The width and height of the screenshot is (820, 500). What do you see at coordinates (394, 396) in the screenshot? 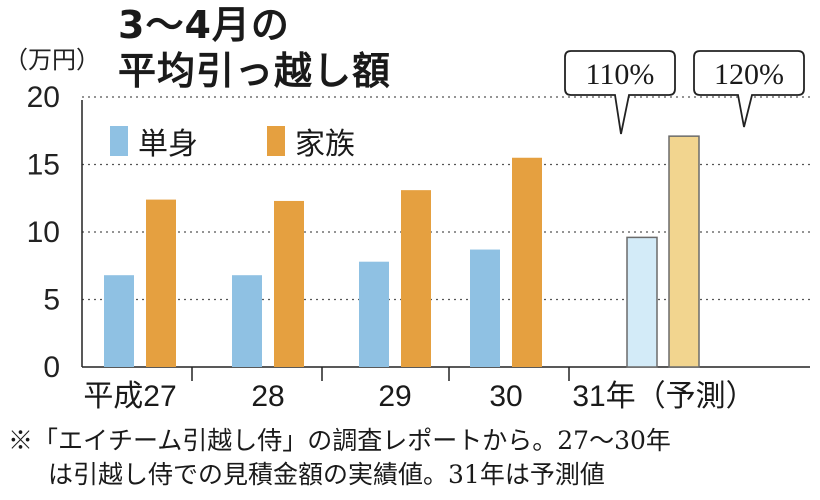
I see `x-tick-label-2: 29` at bounding box center [394, 396].